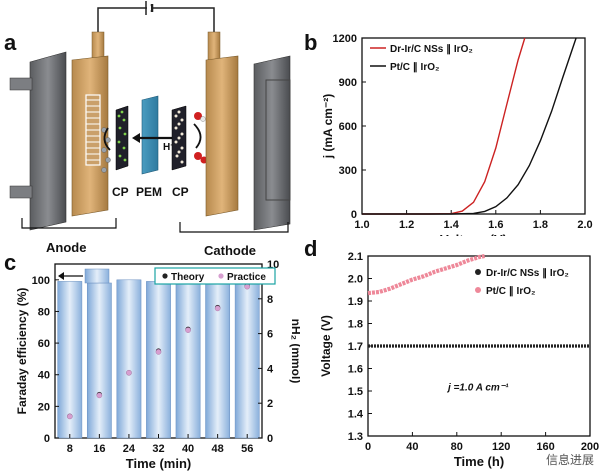 This screenshot has width=600, height=472. Describe the element at coordinates (348, 83) in the screenshot. I see `y-tick-label: 900` at that location.